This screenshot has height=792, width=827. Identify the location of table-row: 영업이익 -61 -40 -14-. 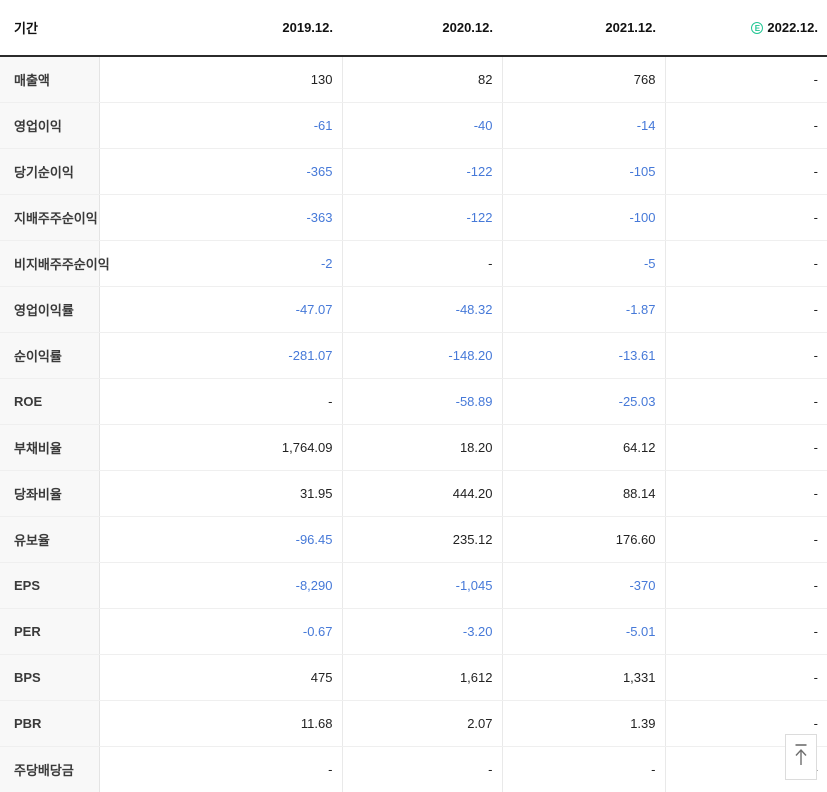
(413, 125).